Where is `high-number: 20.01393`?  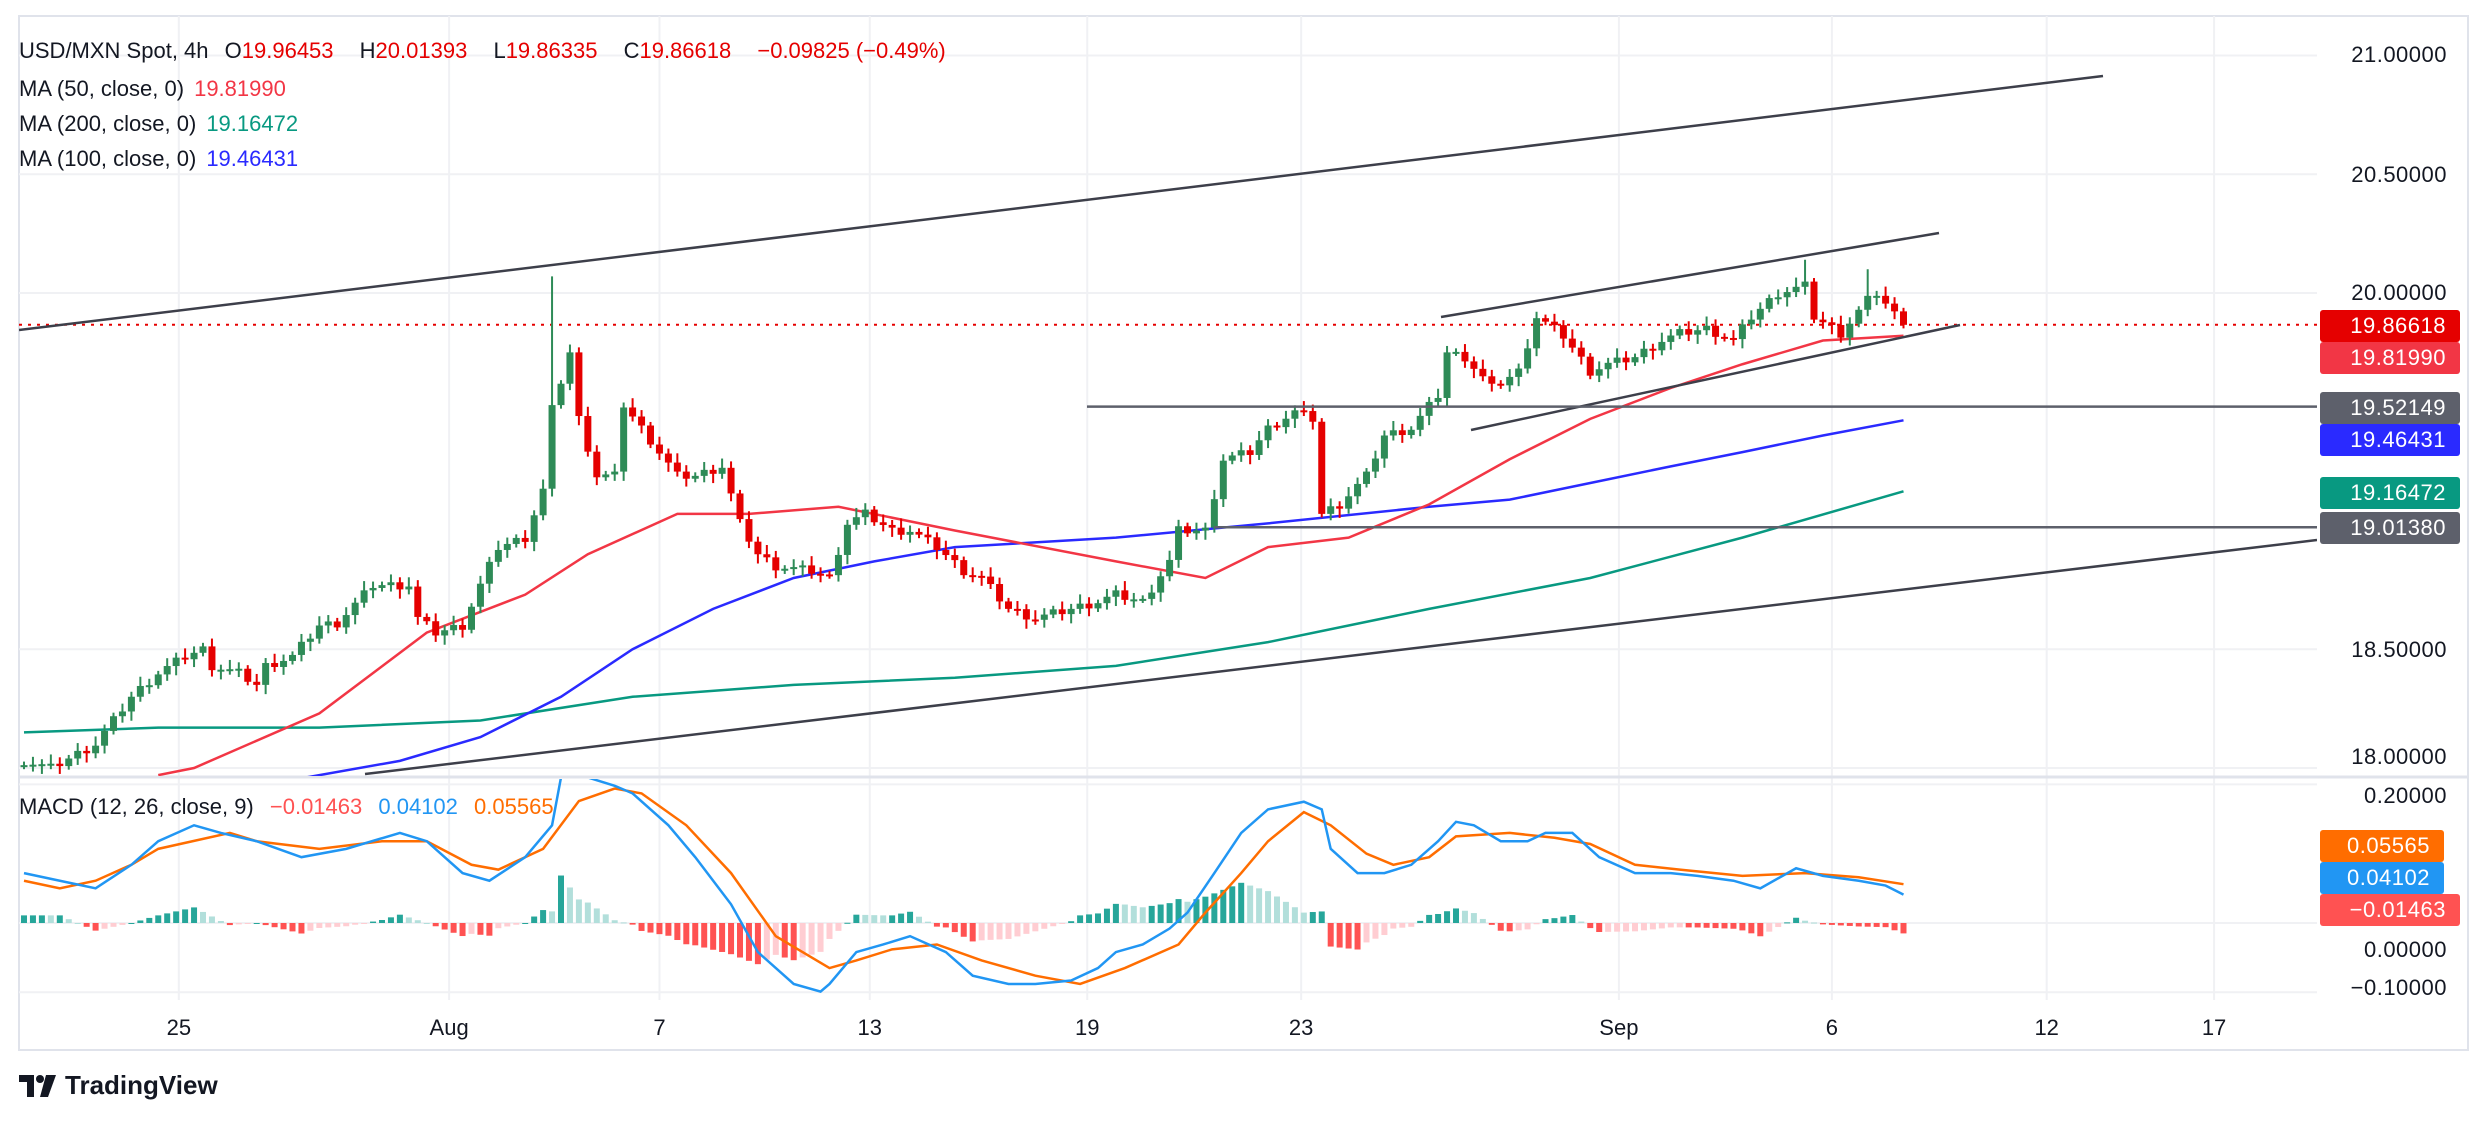
high-number: 20.01393 is located at coordinates (421, 50).